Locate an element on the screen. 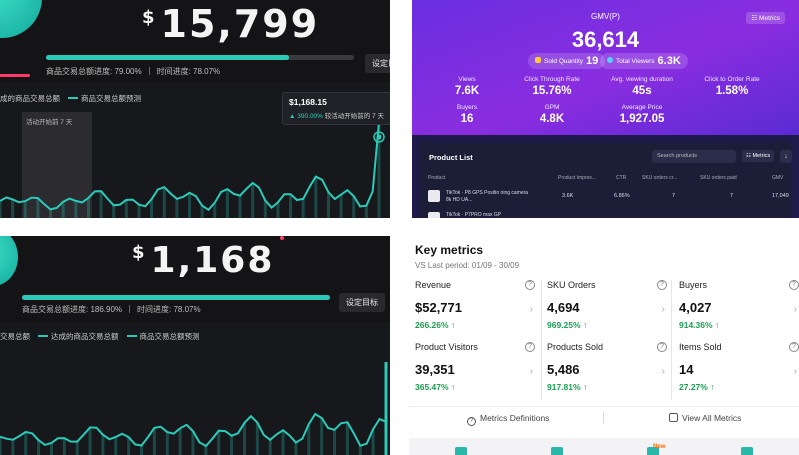  time-progress-label: 时间进度: 78.07% is located at coordinates (188, 71).